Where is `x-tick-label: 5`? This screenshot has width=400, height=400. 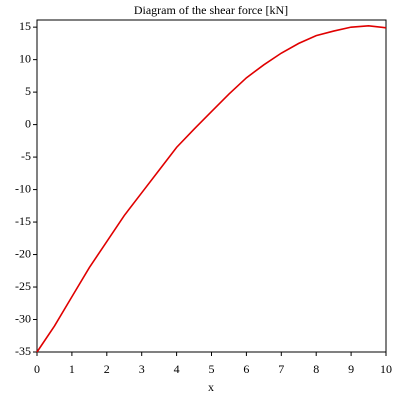
x-tick-label: 5 is located at coordinates (212, 369).